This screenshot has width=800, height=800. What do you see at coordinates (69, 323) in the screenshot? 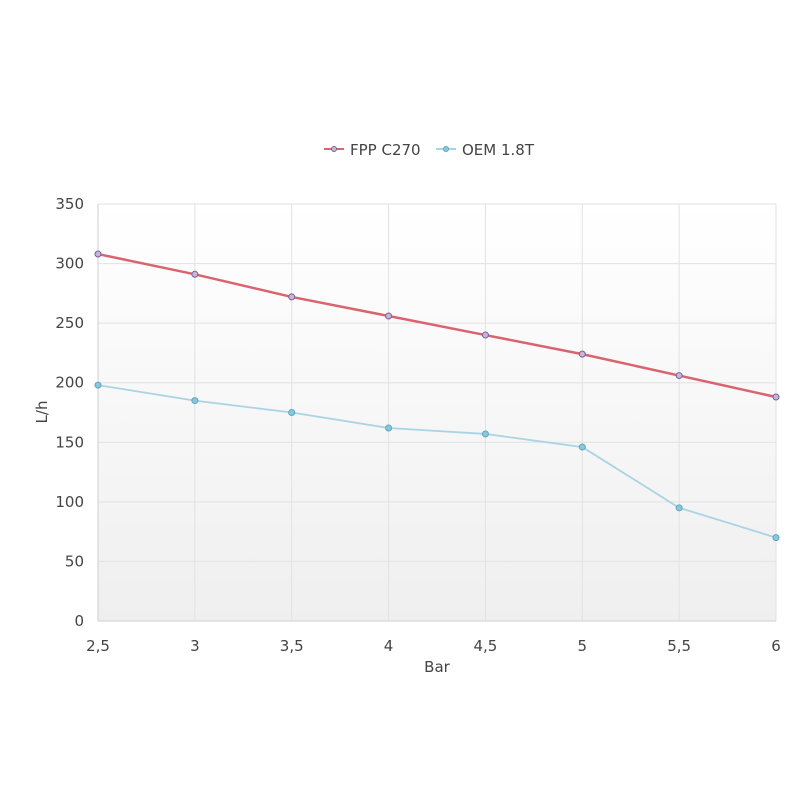
I see `y-tick-label: 250` at bounding box center [69, 323].